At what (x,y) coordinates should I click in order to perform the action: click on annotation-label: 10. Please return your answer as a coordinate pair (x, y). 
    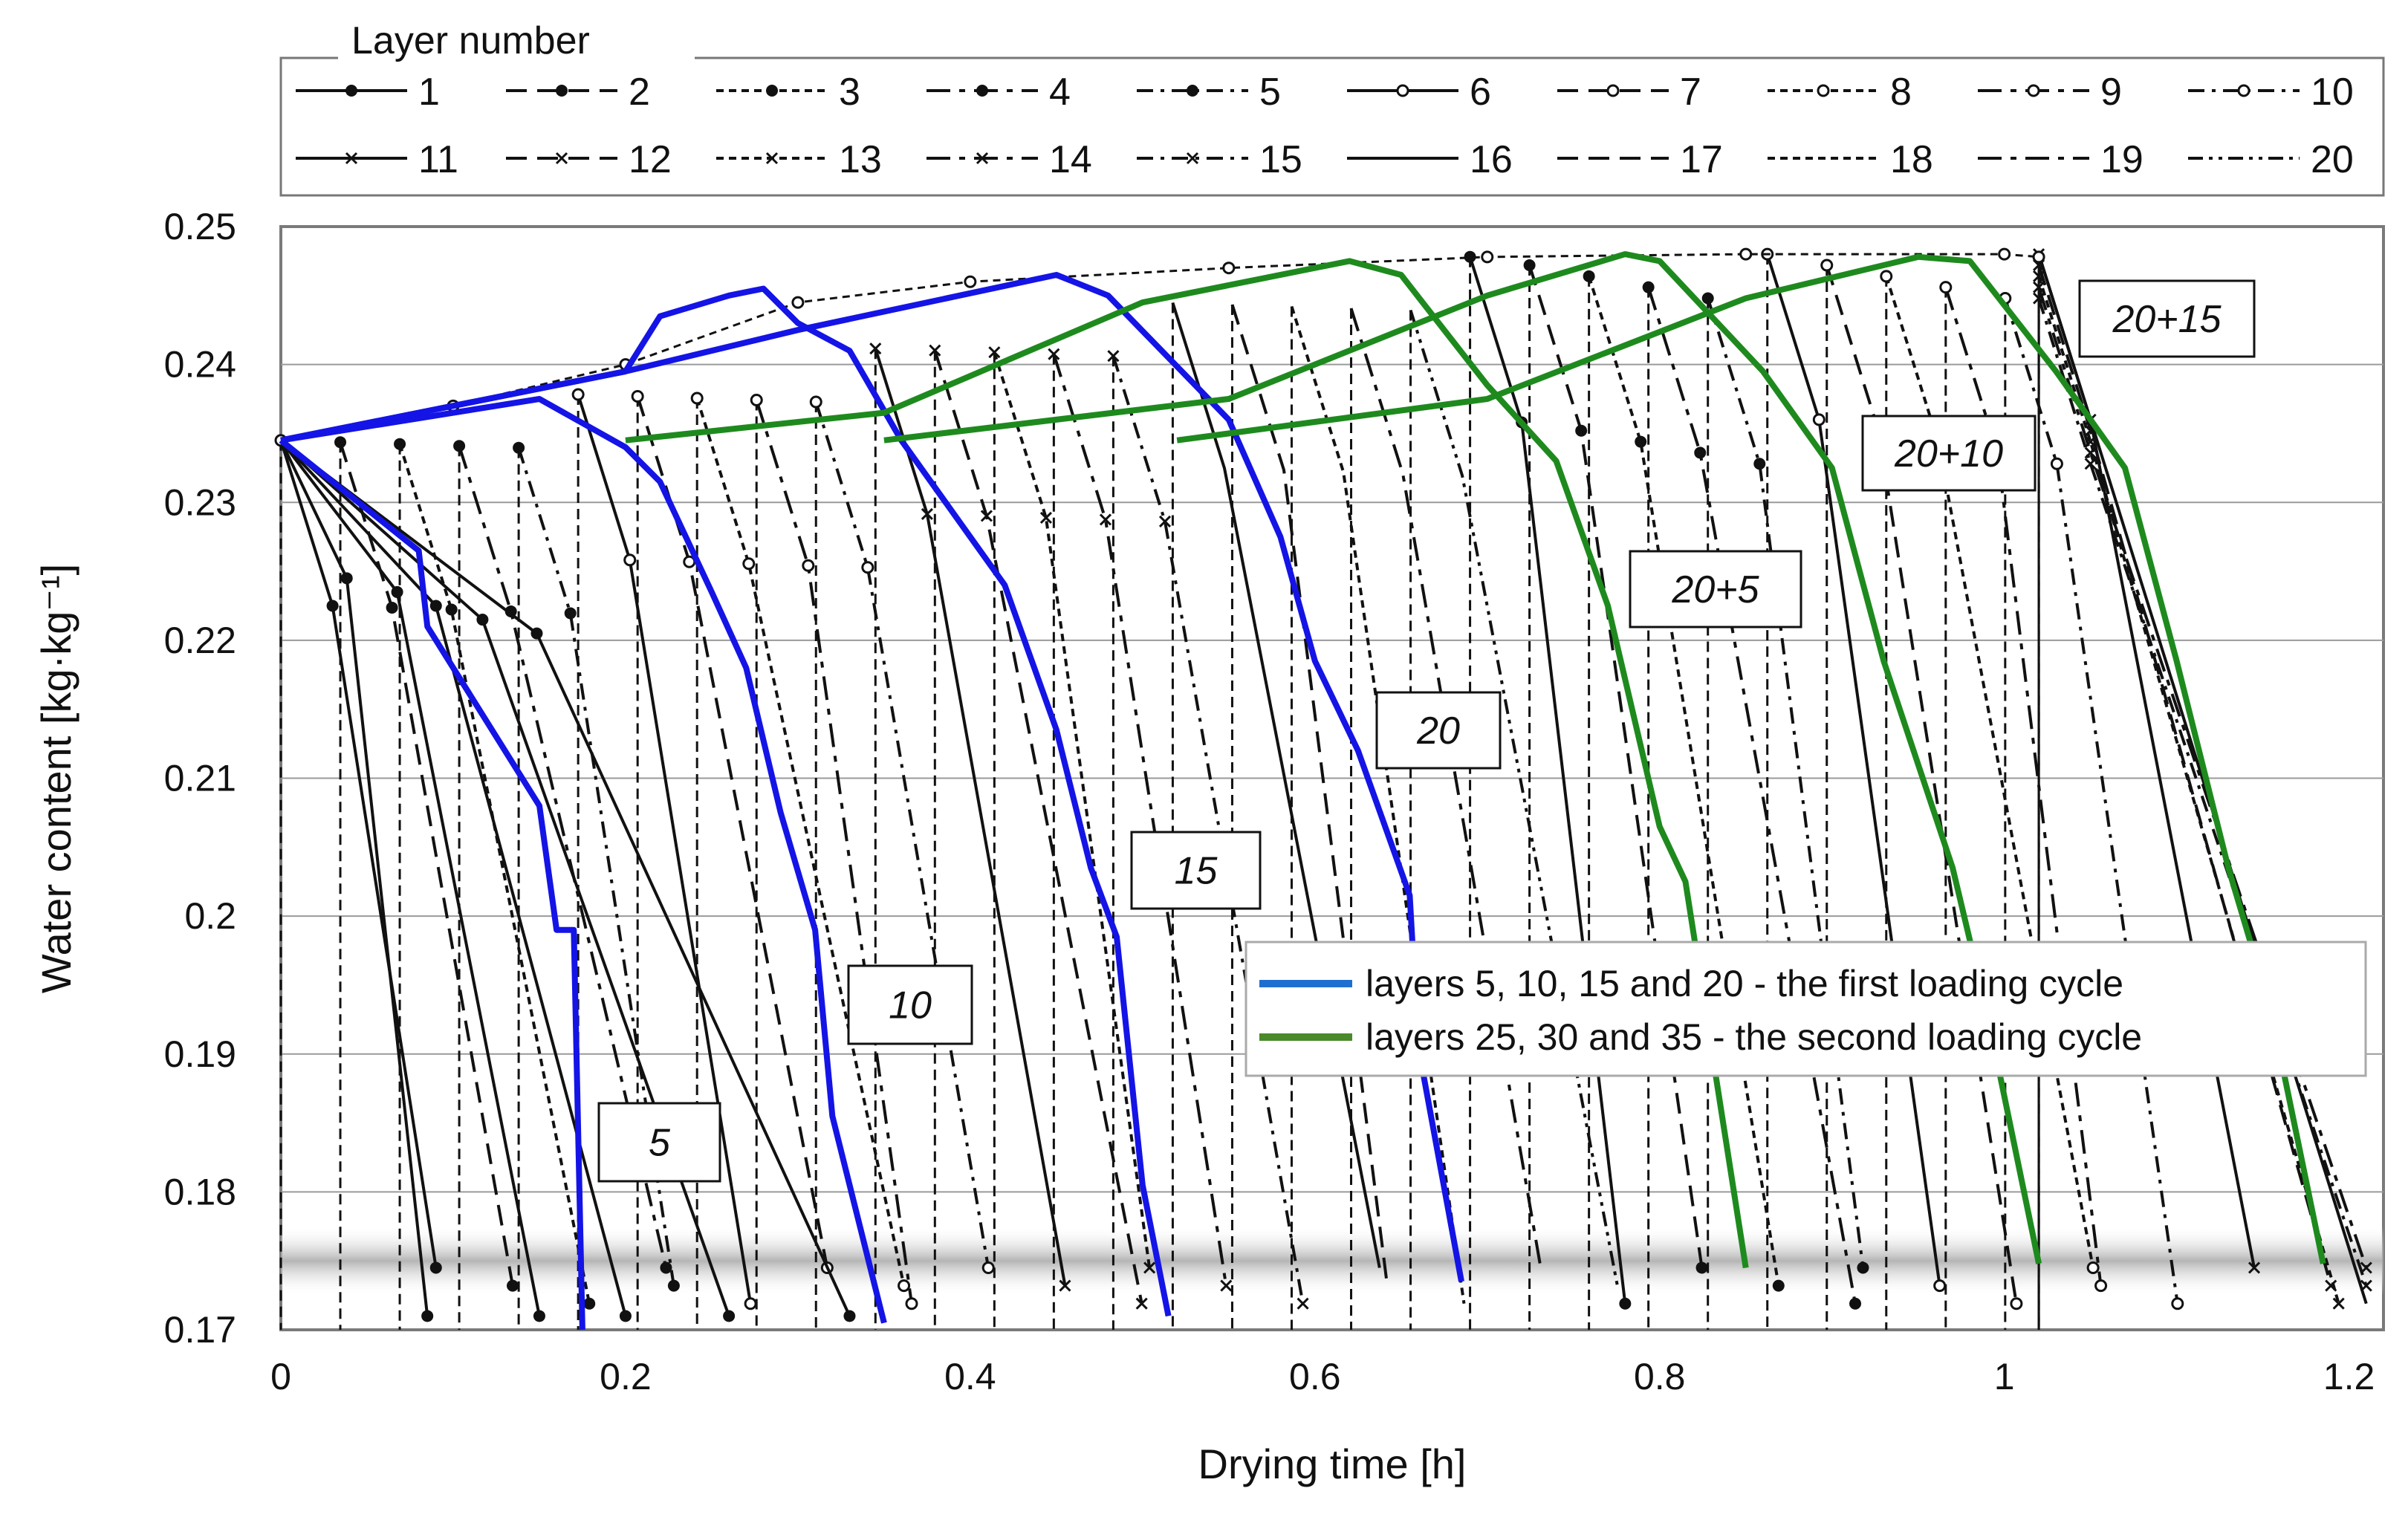
    Looking at the image, I should click on (911, 1005).